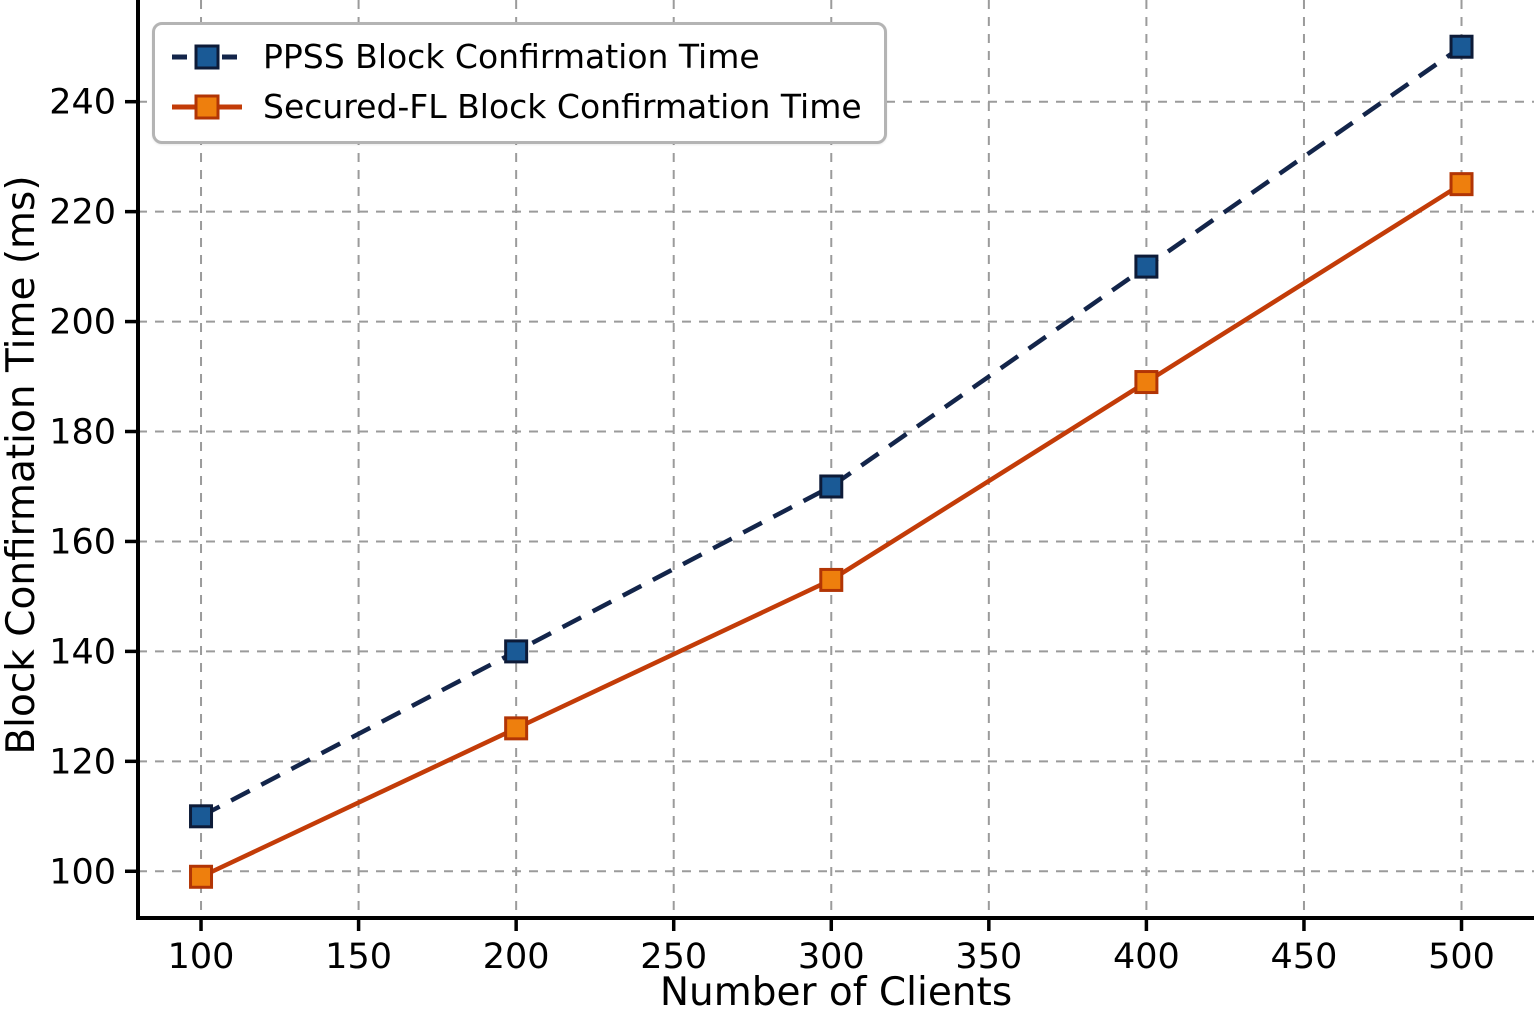  I want to click on svg-text: 150, so click(358, 957).